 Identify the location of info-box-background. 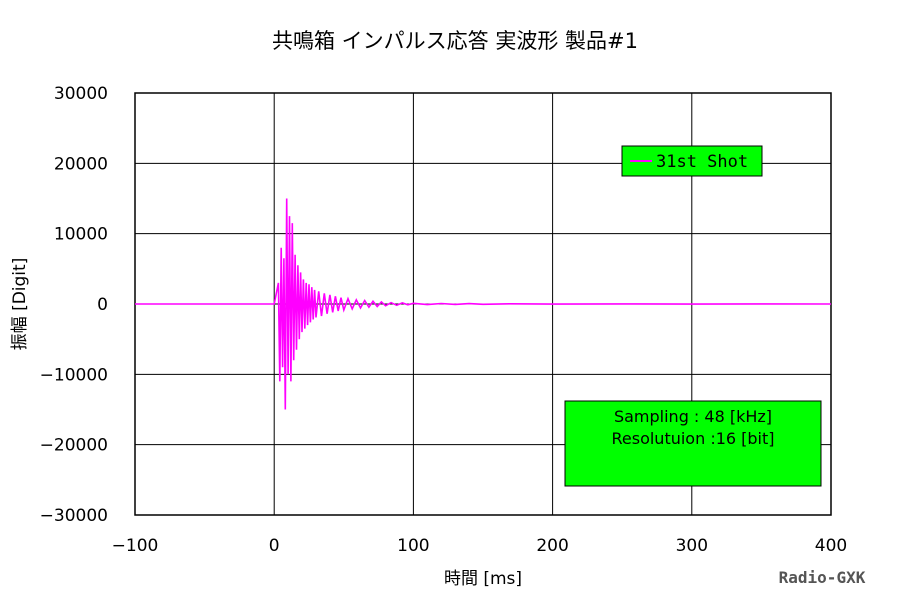
(693, 443).